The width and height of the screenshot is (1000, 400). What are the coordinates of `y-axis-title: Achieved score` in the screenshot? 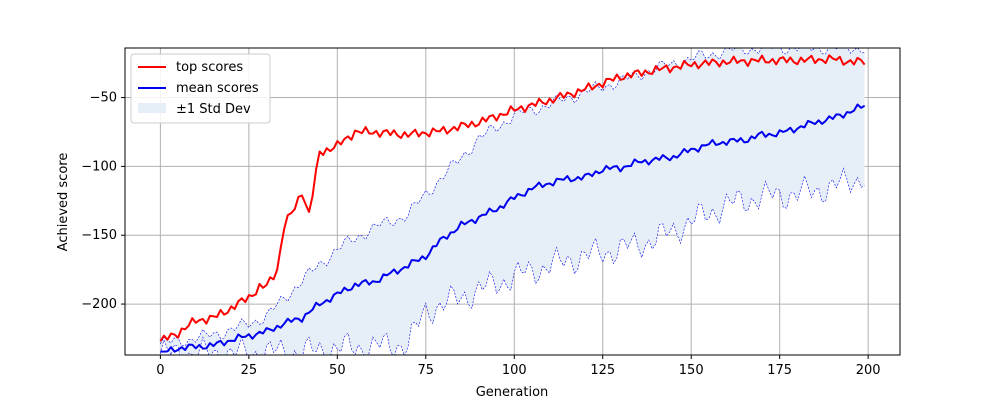 It's located at (63, 202).